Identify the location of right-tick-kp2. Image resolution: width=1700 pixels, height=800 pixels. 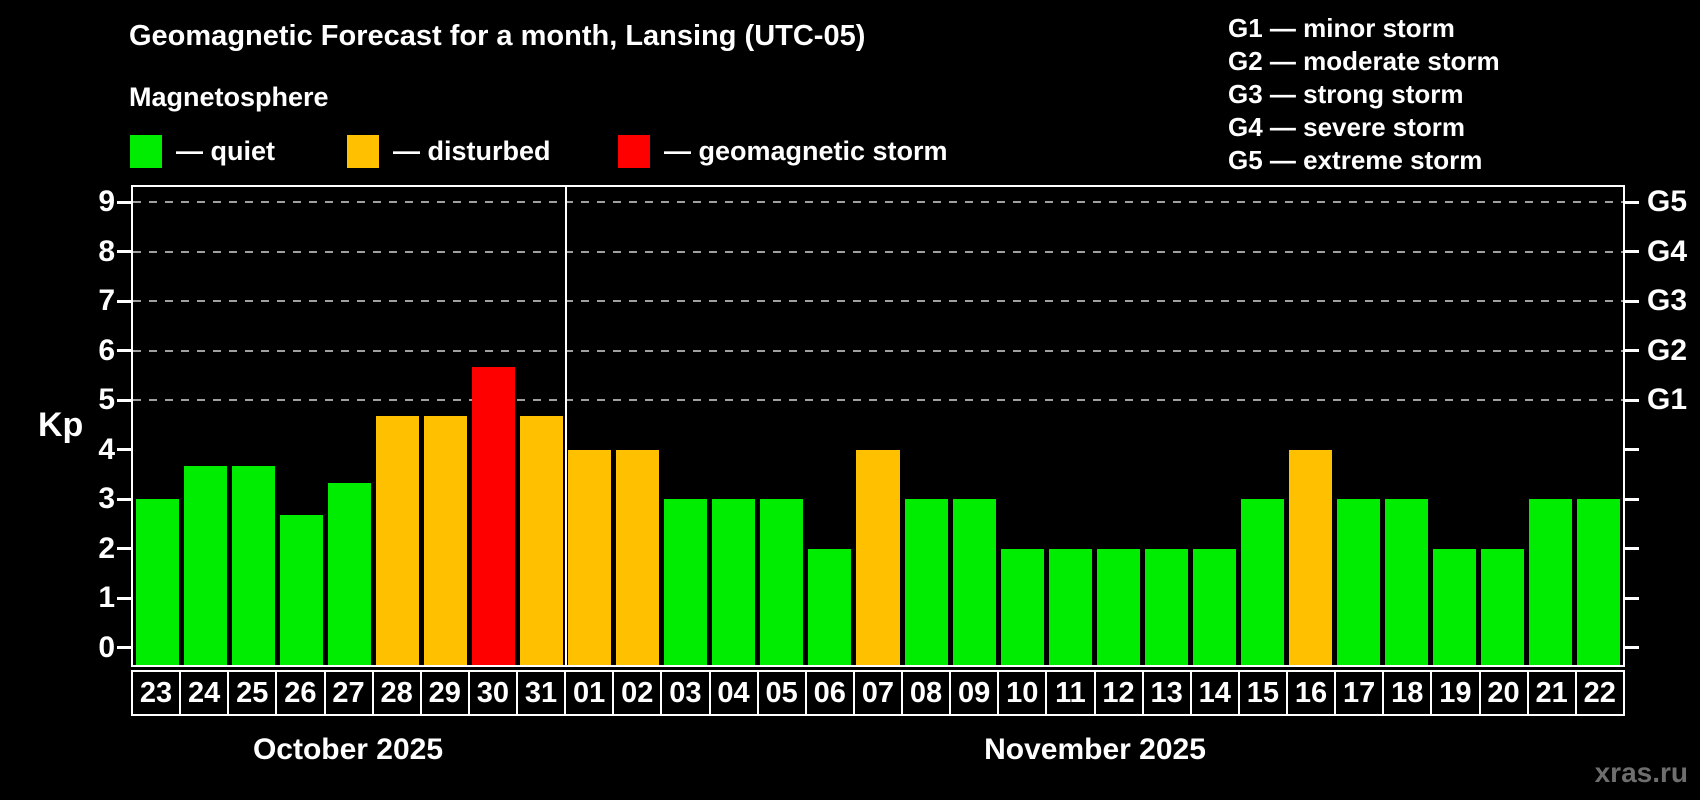
(1632, 548).